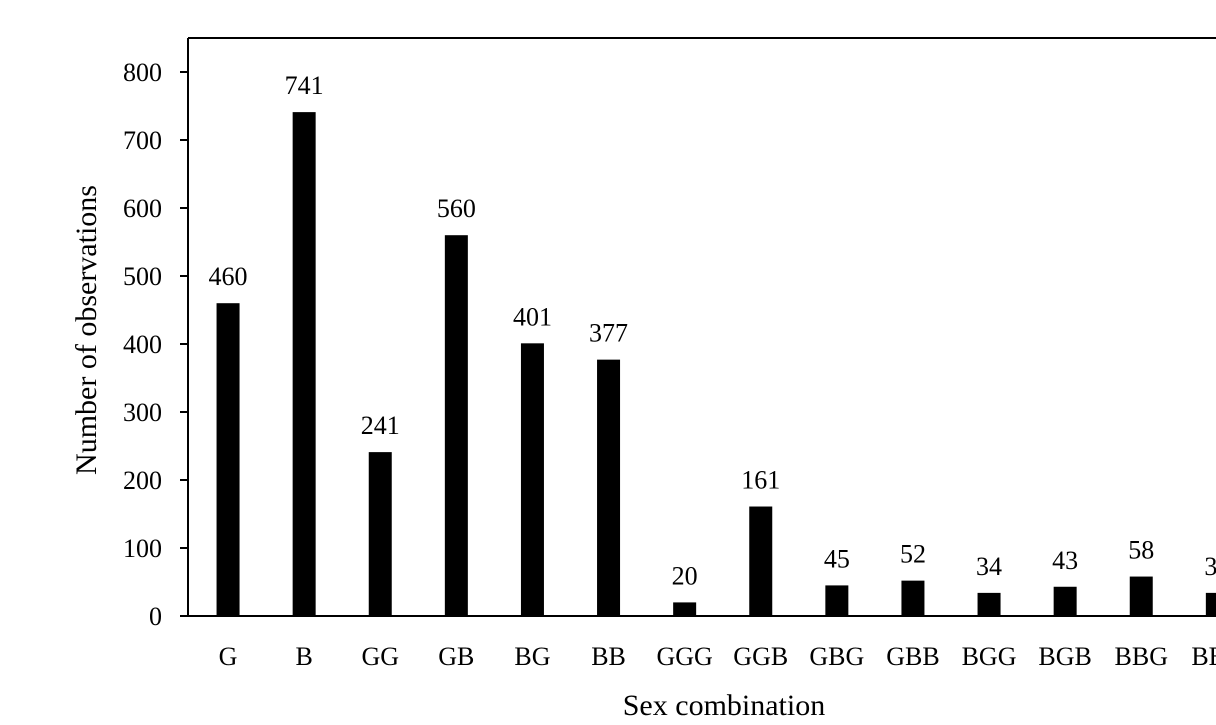 The height and width of the screenshot is (725, 1216). What do you see at coordinates (456, 208) in the screenshot?
I see `data-label-GB: 560` at bounding box center [456, 208].